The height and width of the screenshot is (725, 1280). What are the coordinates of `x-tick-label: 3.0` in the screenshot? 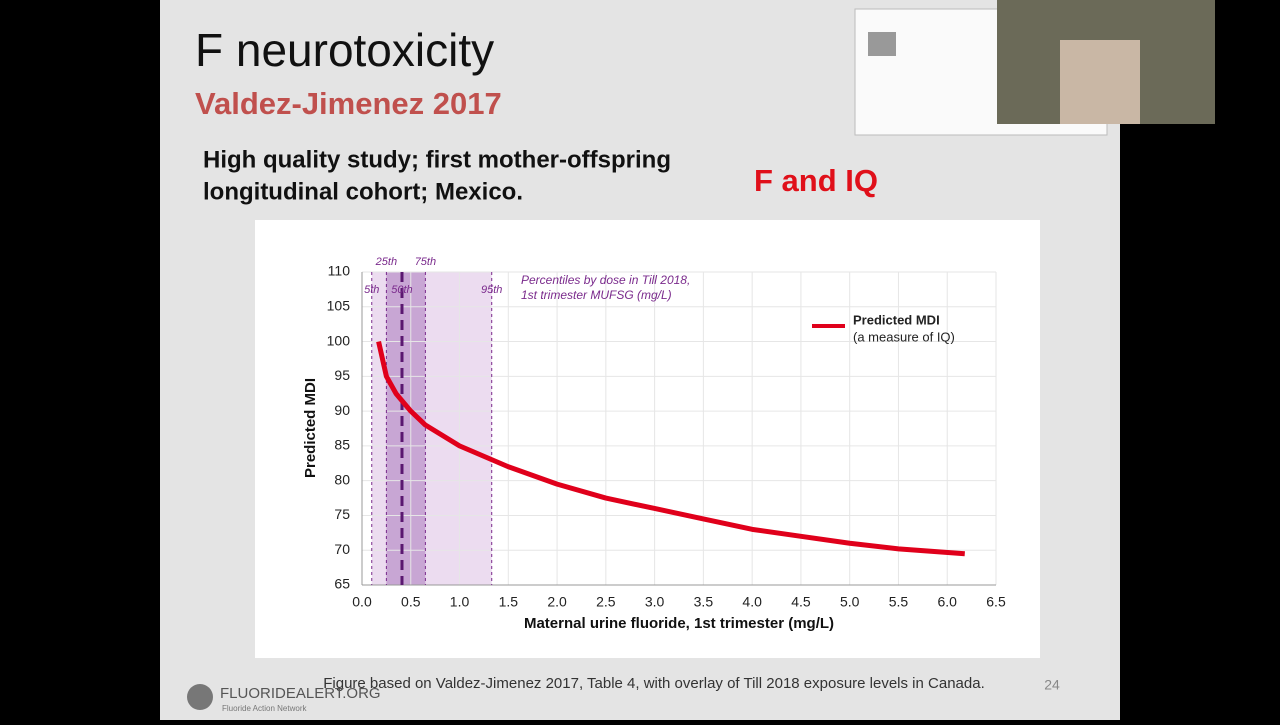 It's located at (655, 602).